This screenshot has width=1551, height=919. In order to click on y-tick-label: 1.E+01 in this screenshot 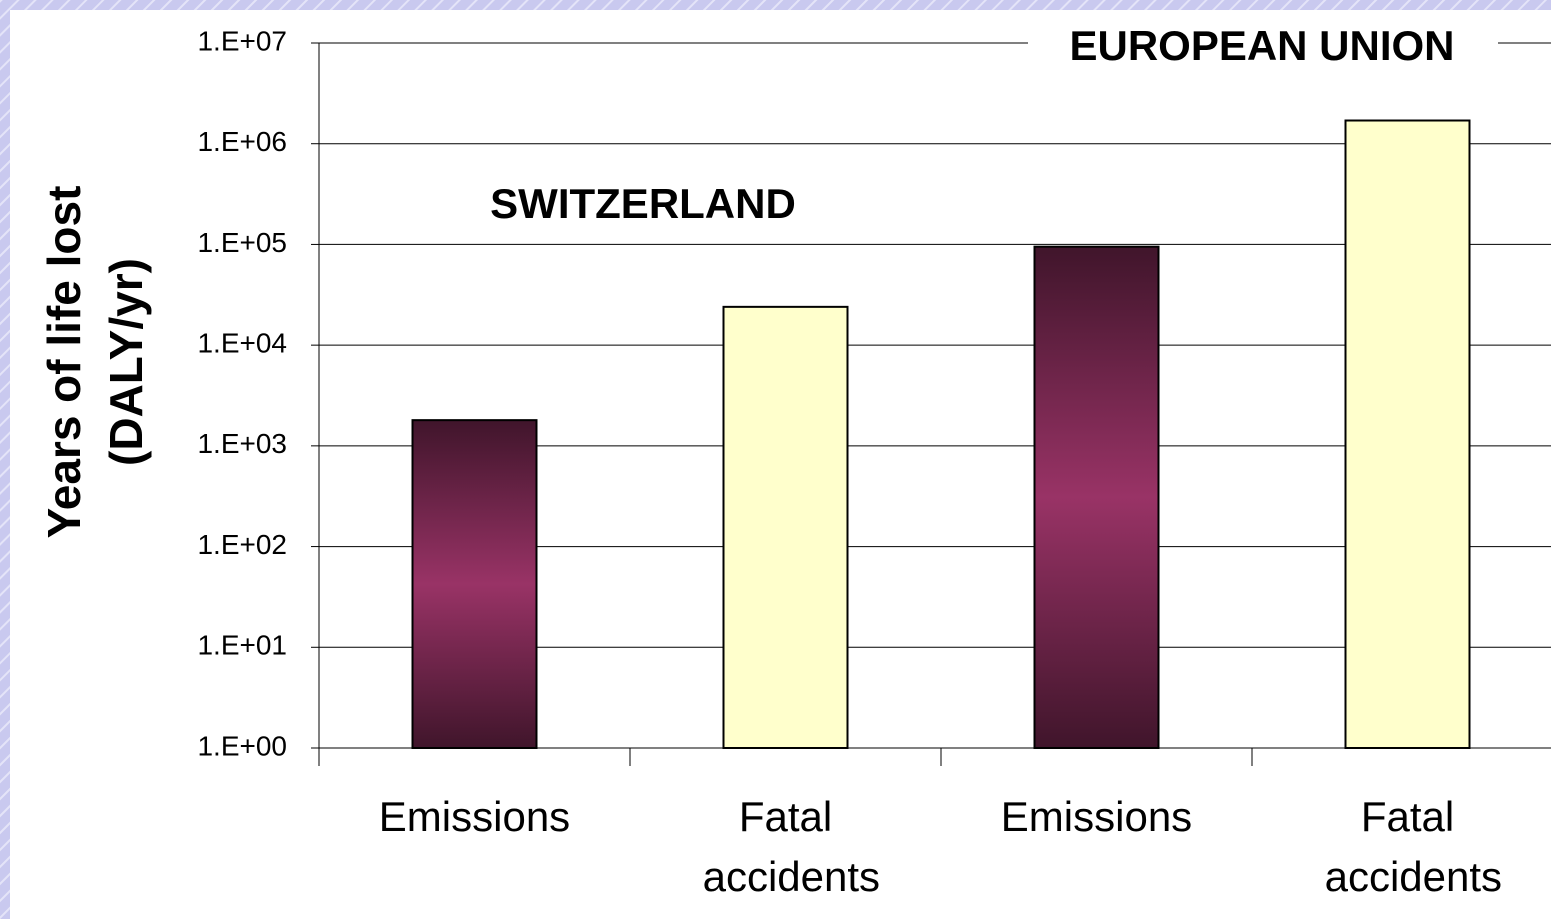, I will do `click(242, 645)`.